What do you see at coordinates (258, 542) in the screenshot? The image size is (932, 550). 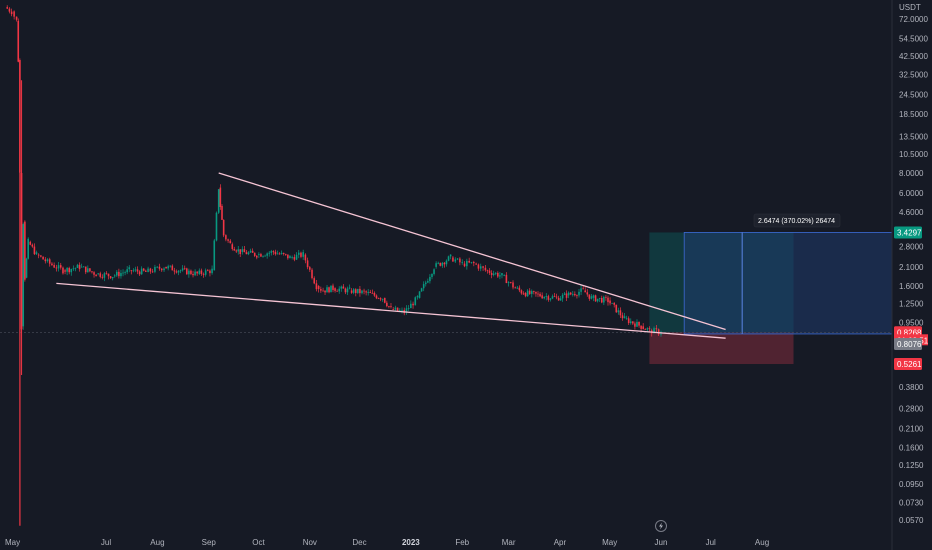 I see `time-tick-label: Oct` at bounding box center [258, 542].